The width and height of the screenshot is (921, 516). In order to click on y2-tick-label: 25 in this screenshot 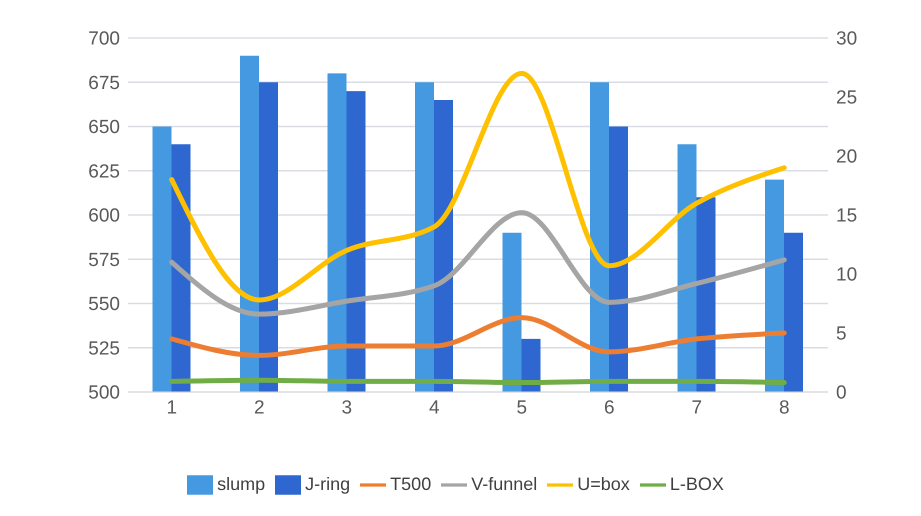, I will do `click(847, 98)`.